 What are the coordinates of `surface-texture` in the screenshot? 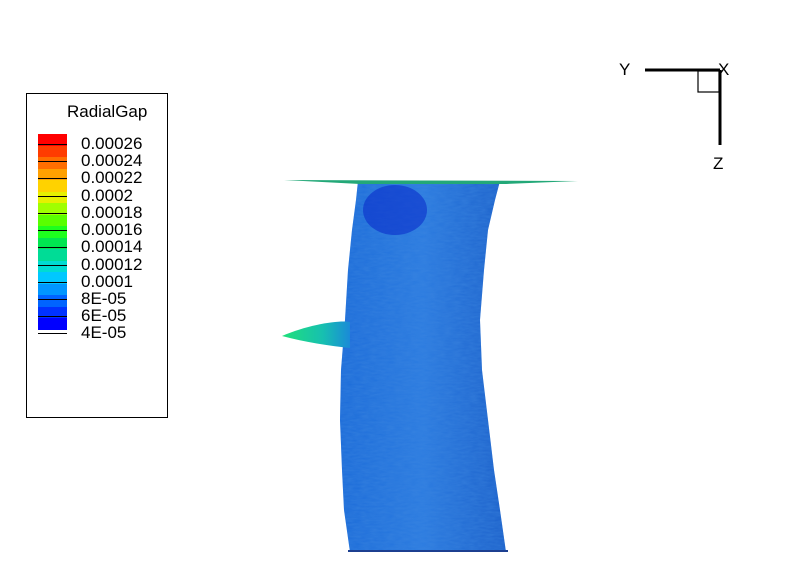 It's located at (423, 366).